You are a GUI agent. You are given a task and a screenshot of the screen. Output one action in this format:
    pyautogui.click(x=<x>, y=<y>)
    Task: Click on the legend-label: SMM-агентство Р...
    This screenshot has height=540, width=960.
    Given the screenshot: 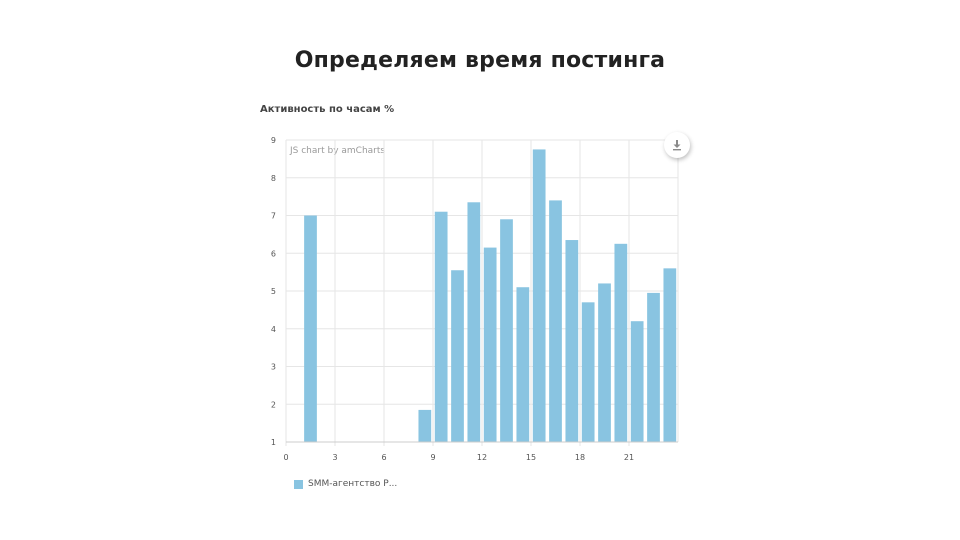 What is the action you would take?
    pyautogui.click(x=353, y=484)
    